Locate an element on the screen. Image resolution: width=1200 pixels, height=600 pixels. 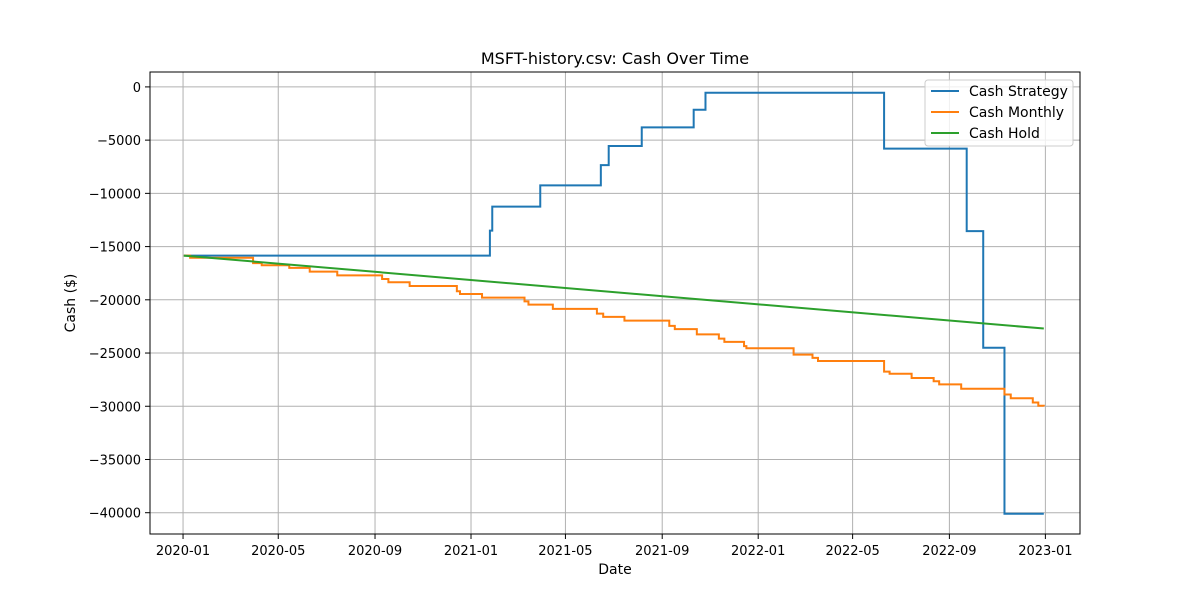
chart-title: MSFT-history.csv: Cash Over Time is located at coordinates (615, 58).